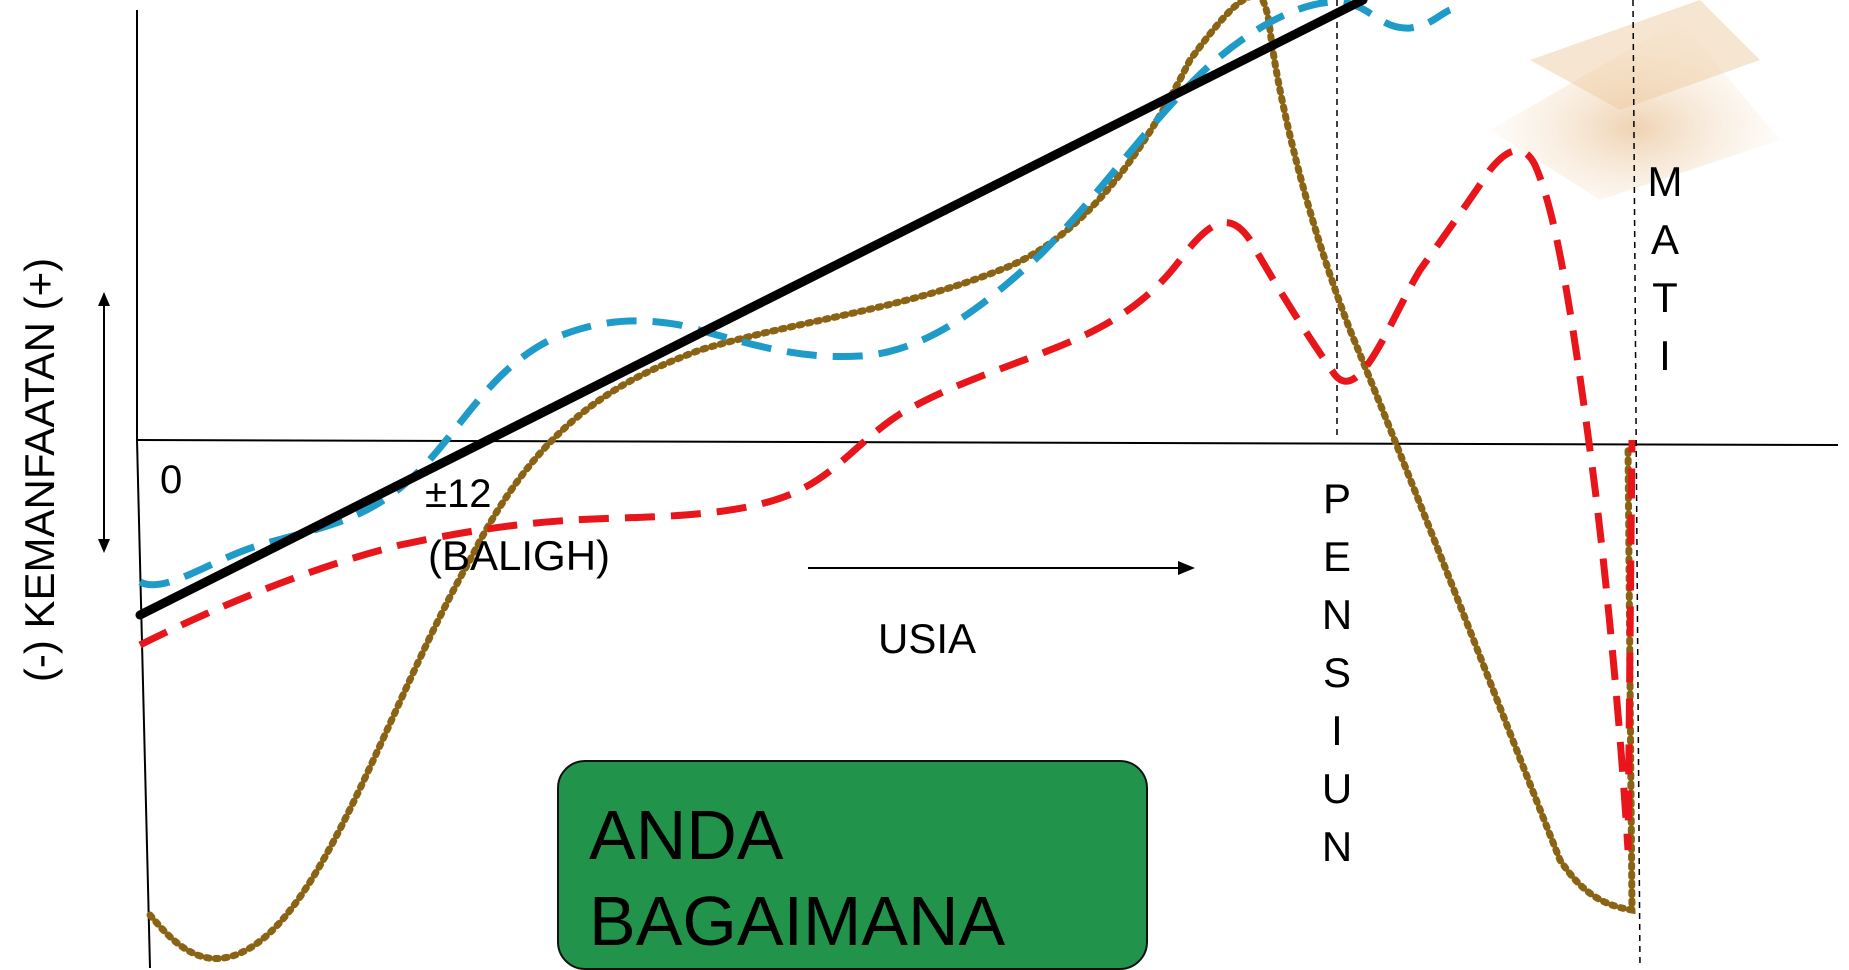 Image resolution: width=1849 pixels, height=970 pixels. Describe the element at coordinates (458, 494) in the screenshot. I see `baligh-age-label: ±12` at that location.